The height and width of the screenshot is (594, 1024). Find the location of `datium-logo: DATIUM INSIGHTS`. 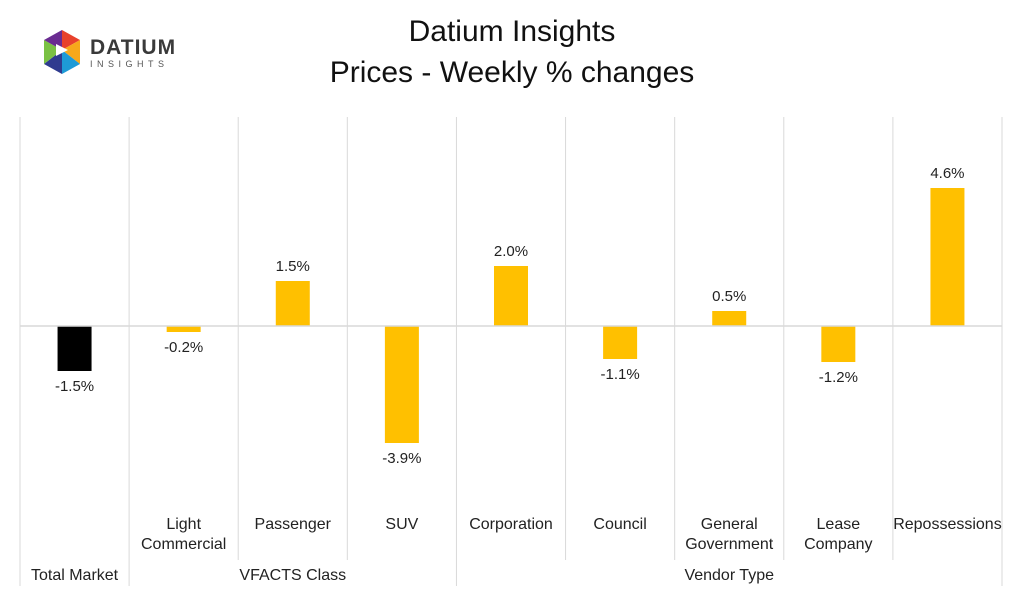

datium-logo: DATIUM INSIGHTS is located at coordinates (115, 53).